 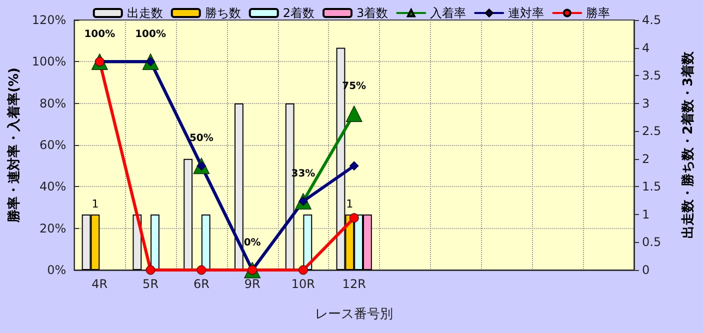 I want to click on bar, so click(x=239, y=186).